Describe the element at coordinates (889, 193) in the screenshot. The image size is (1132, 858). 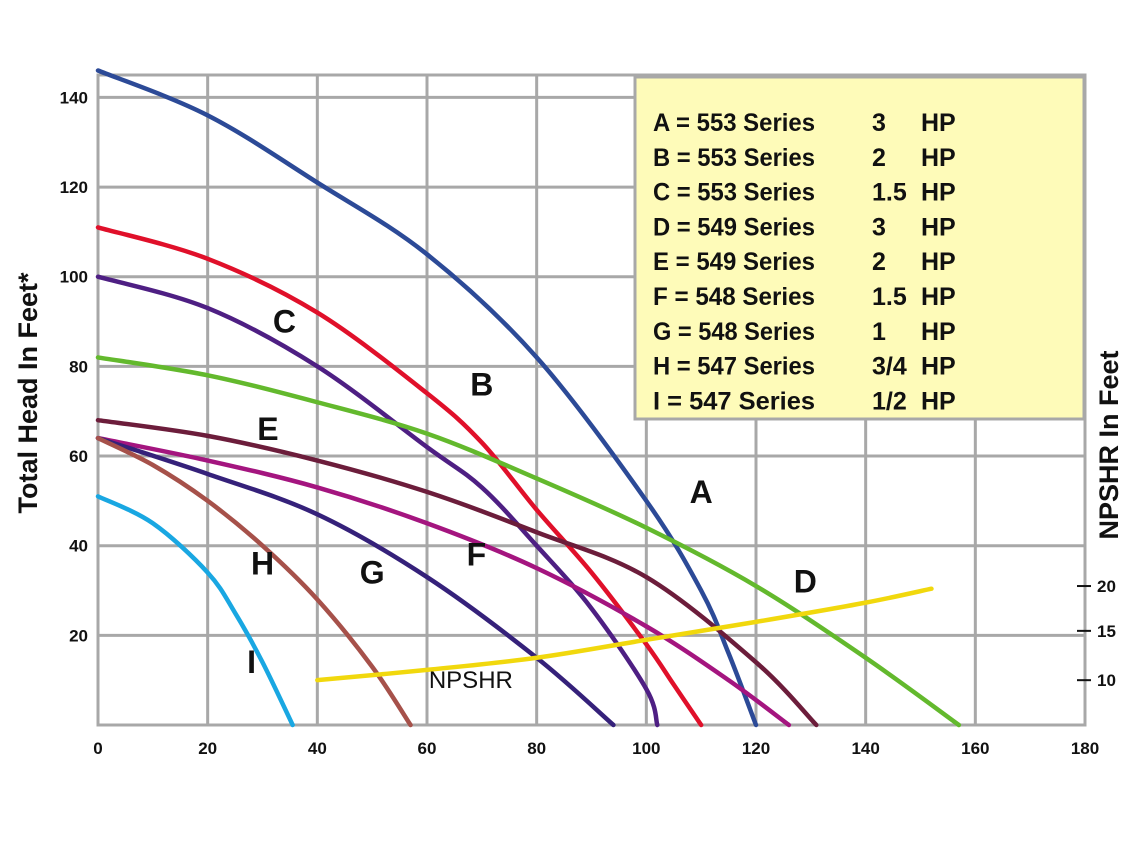
I see `legend-hp-c: 1.5` at that location.